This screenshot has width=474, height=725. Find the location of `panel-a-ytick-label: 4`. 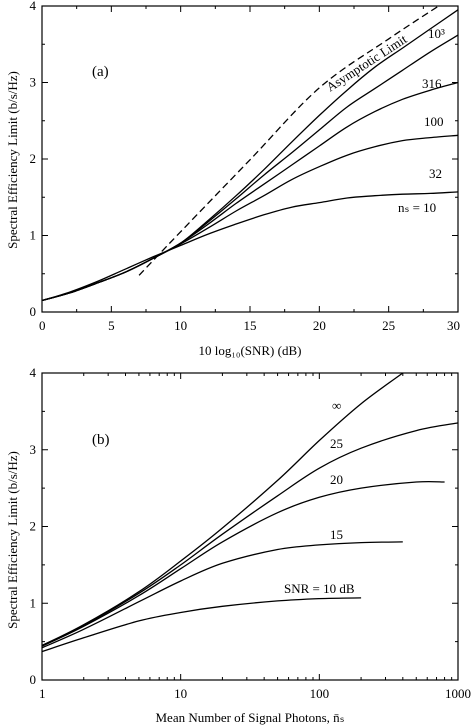

panel-a-ytick-label: 4 is located at coordinates (33, 6).